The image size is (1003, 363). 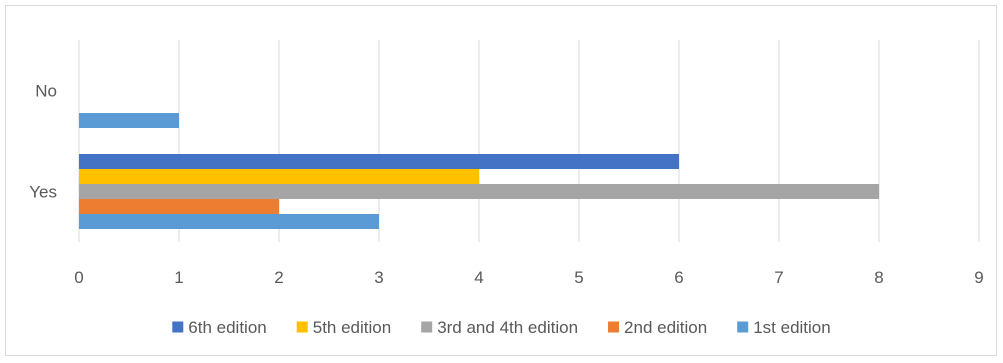 What do you see at coordinates (528, 277) in the screenshot?
I see `x-axis-ticks: 0 1 2 3 4 5 6 7 8 9` at bounding box center [528, 277].